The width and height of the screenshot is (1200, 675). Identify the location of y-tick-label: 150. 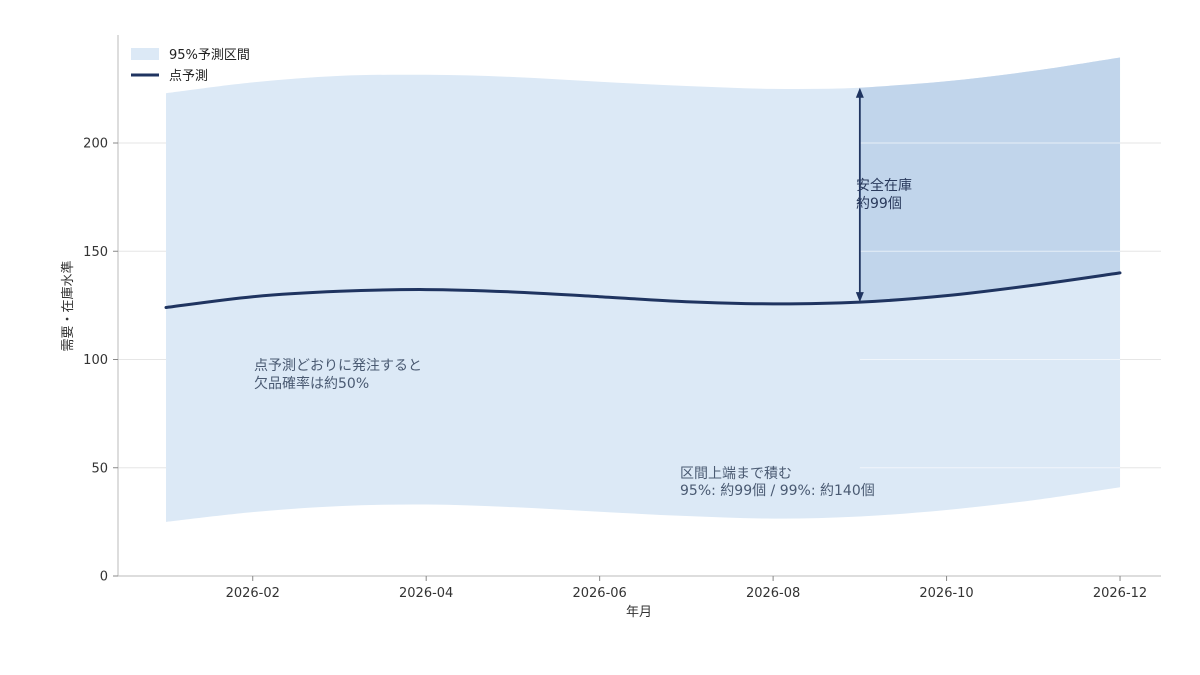
(95, 252).